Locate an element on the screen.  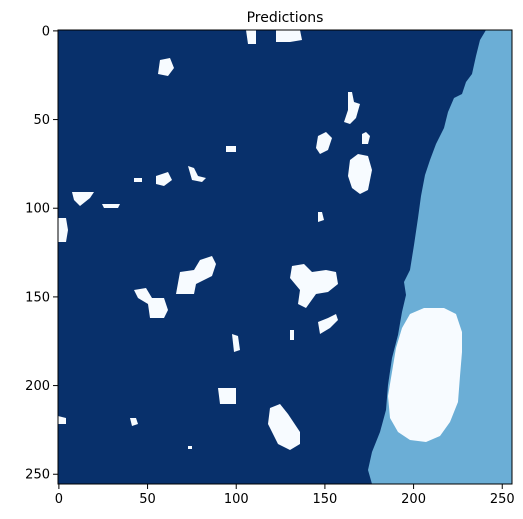
x-tick-label: 150 is located at coordinates (324, 499).